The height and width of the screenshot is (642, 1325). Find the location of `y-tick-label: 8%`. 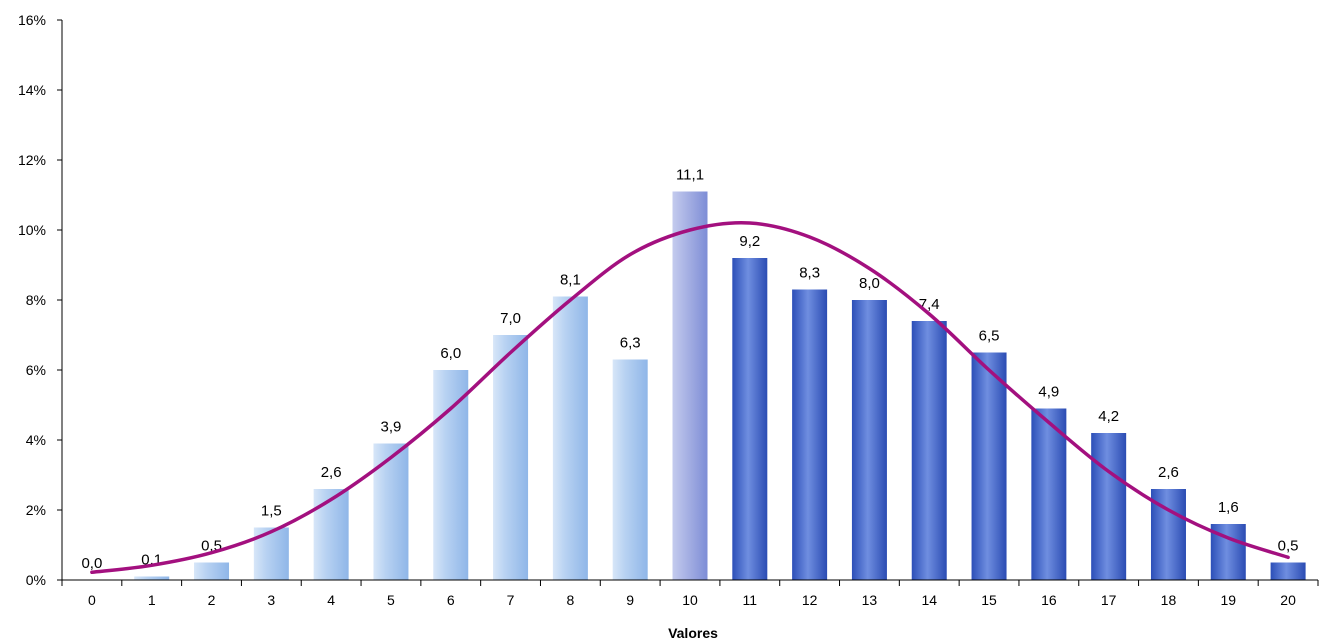

y-tick-label: 8% is located at coordinates (36, 300).